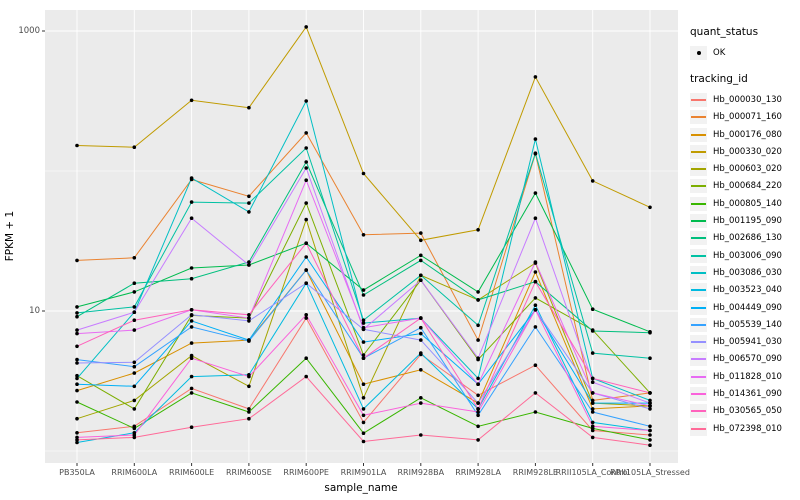 This screenshot has width=800, height=500. I want to click on data-point-Hb_000603_020-RRIM600PE, so click(306, 219).